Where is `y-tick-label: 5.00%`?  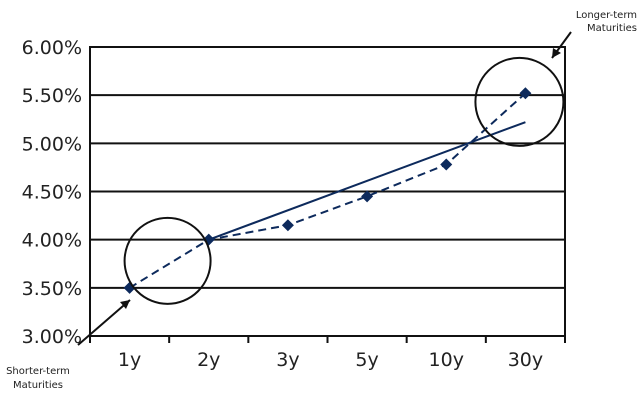
y-tick-label: 5.00% is located at coordinates (52, 144).